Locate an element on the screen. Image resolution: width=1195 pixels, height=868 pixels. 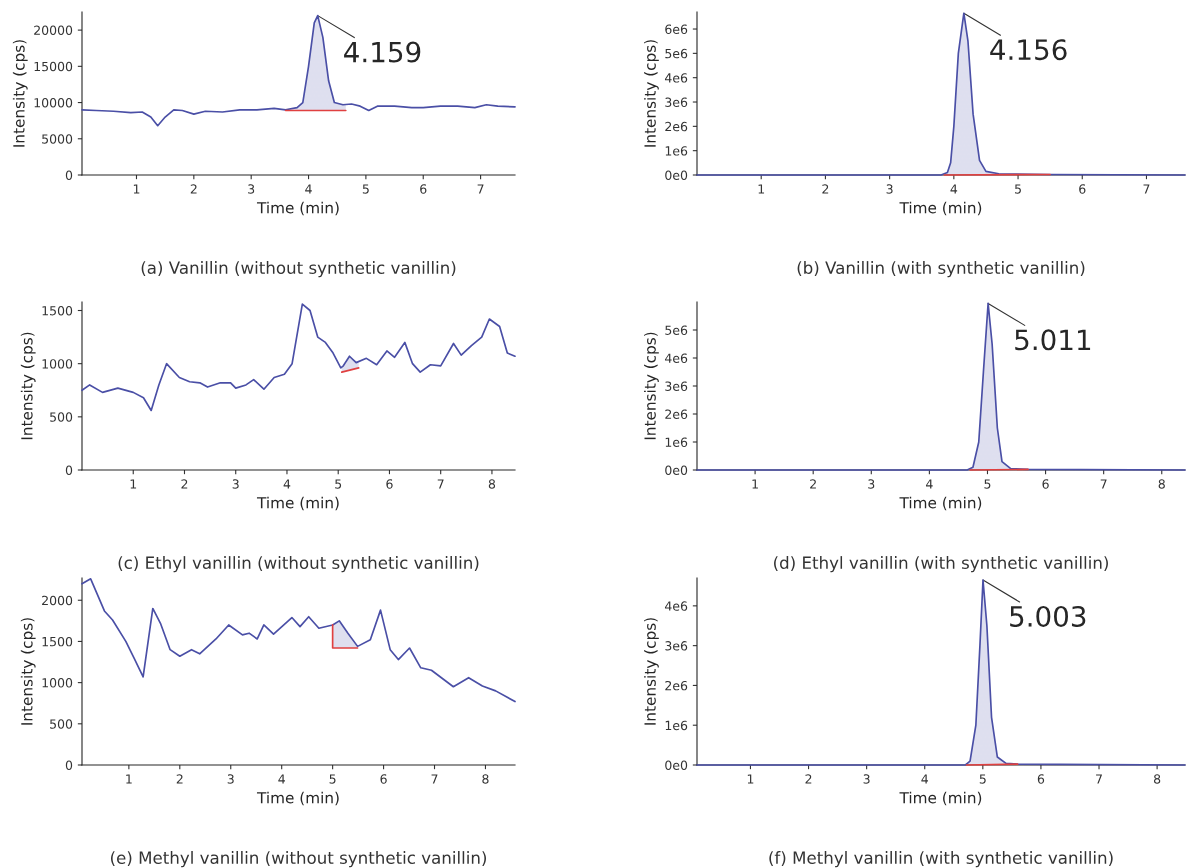
y-tick-label: 6e6 is located at coordinates (676, 29).